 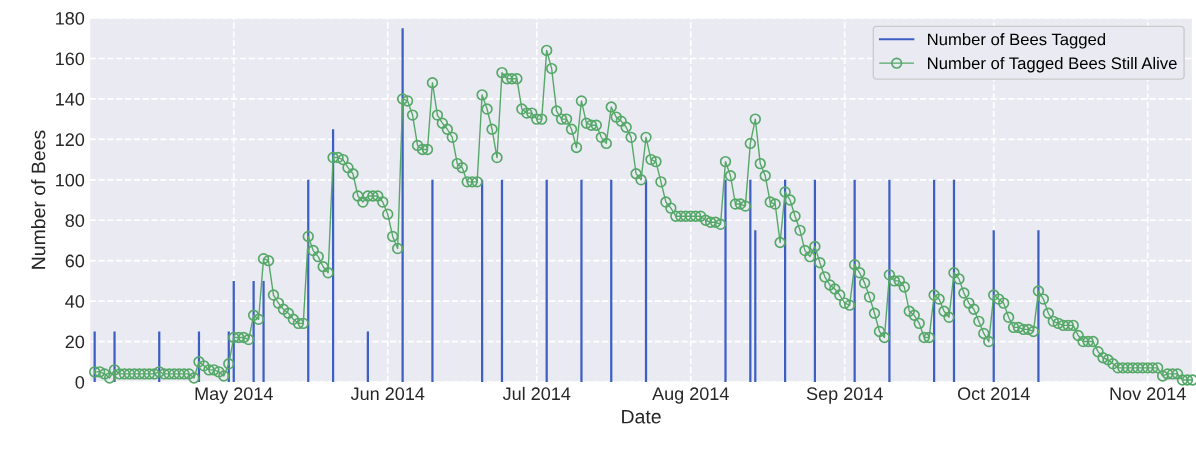 What do you see at coordinates (75, 220) in the screenshot?
I see `y-tick-label: 80` at bounding box center [75, 220].